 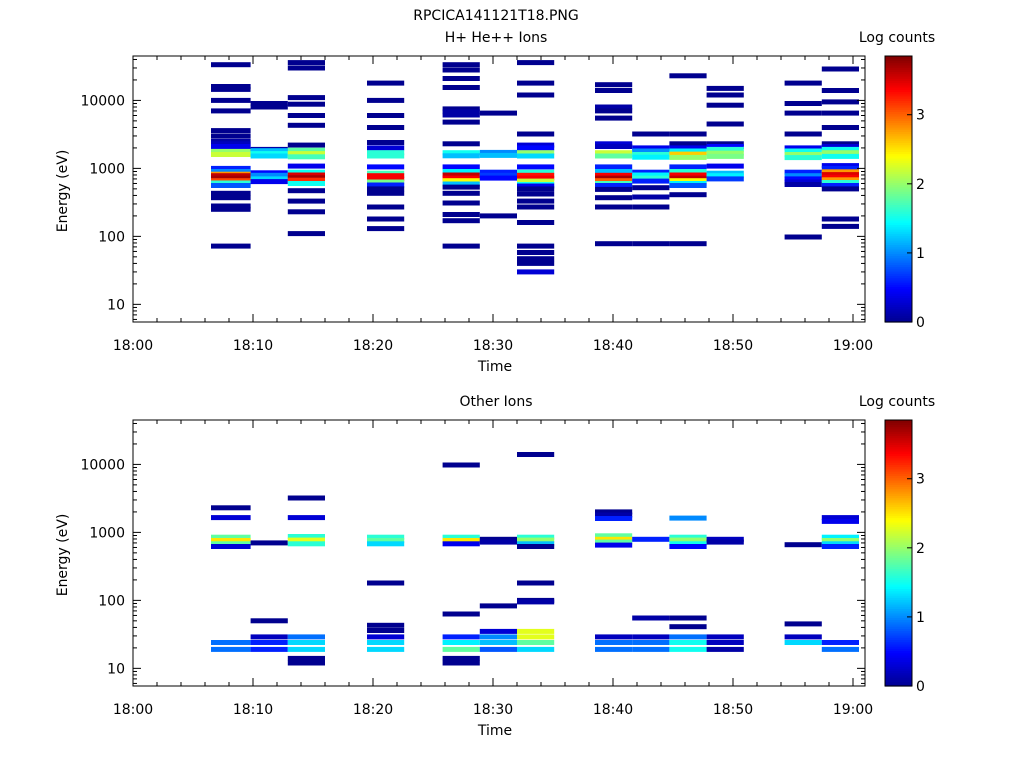 What do you see at coordinates (920, 254) in the screenshot?
I see `colorbar-tick-label: 1` at bounding box center [920, 254].